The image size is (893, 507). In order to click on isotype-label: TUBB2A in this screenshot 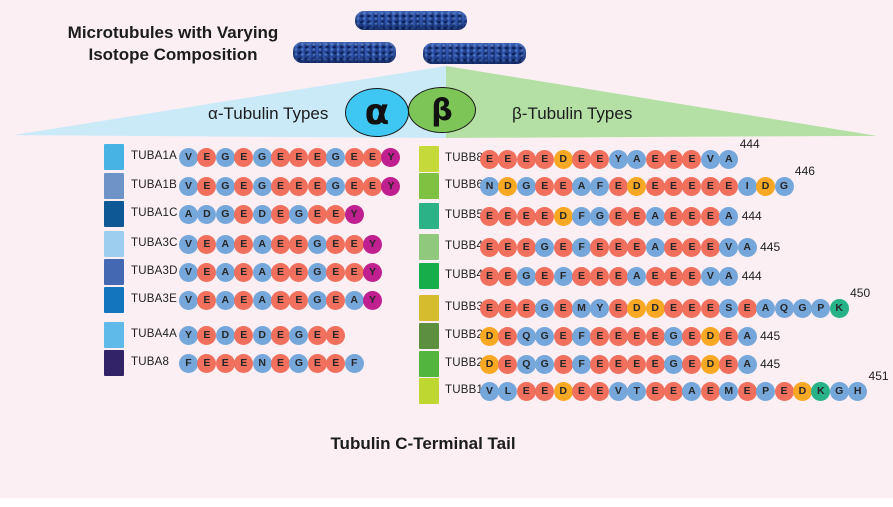, I will do `click(468, 363)`.